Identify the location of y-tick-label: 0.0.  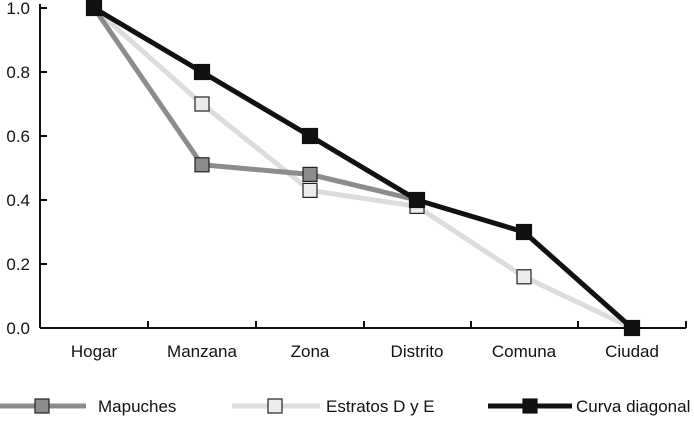
(18, 328).